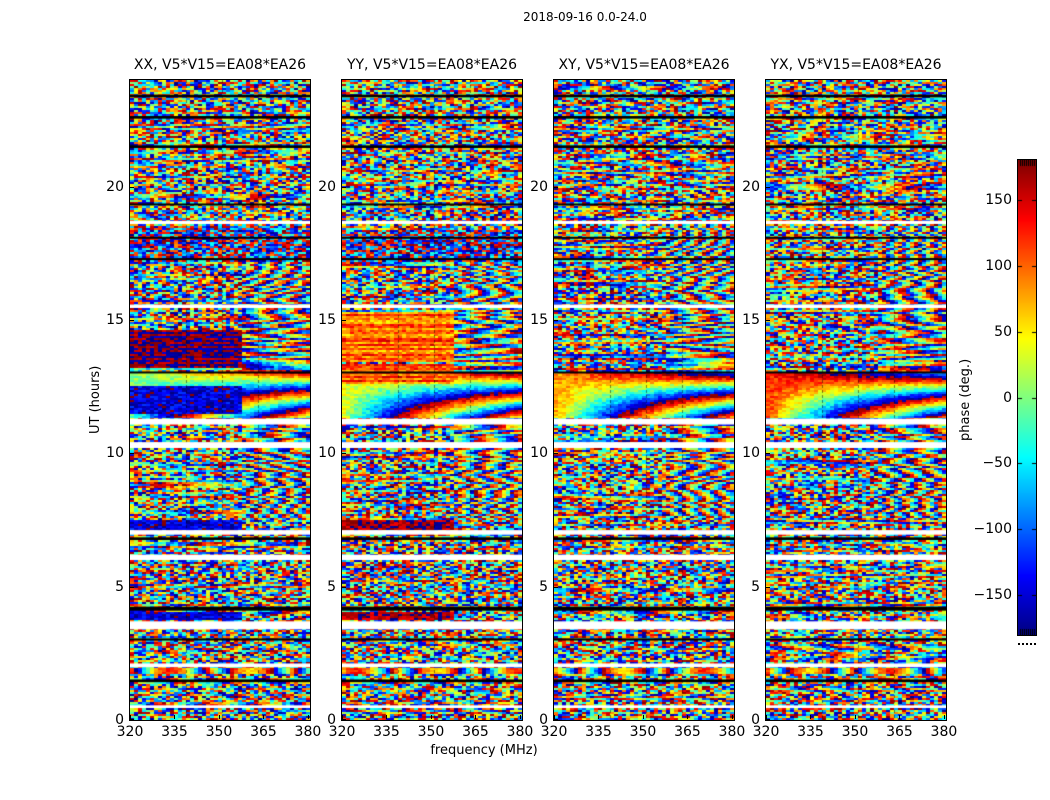 The width and height of the screenshot is (1050, 800). Describe the element at coordinates (992, 529) in the screenshot. I see `colorbar-tick-label: −100` at that location.